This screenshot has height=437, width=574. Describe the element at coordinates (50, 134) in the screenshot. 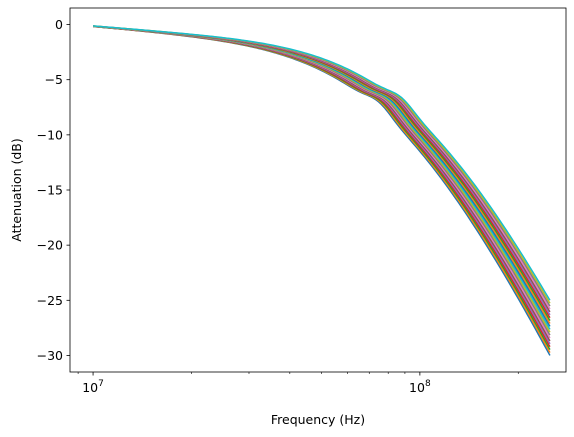

I see `y-tick-label: −10` at that location.